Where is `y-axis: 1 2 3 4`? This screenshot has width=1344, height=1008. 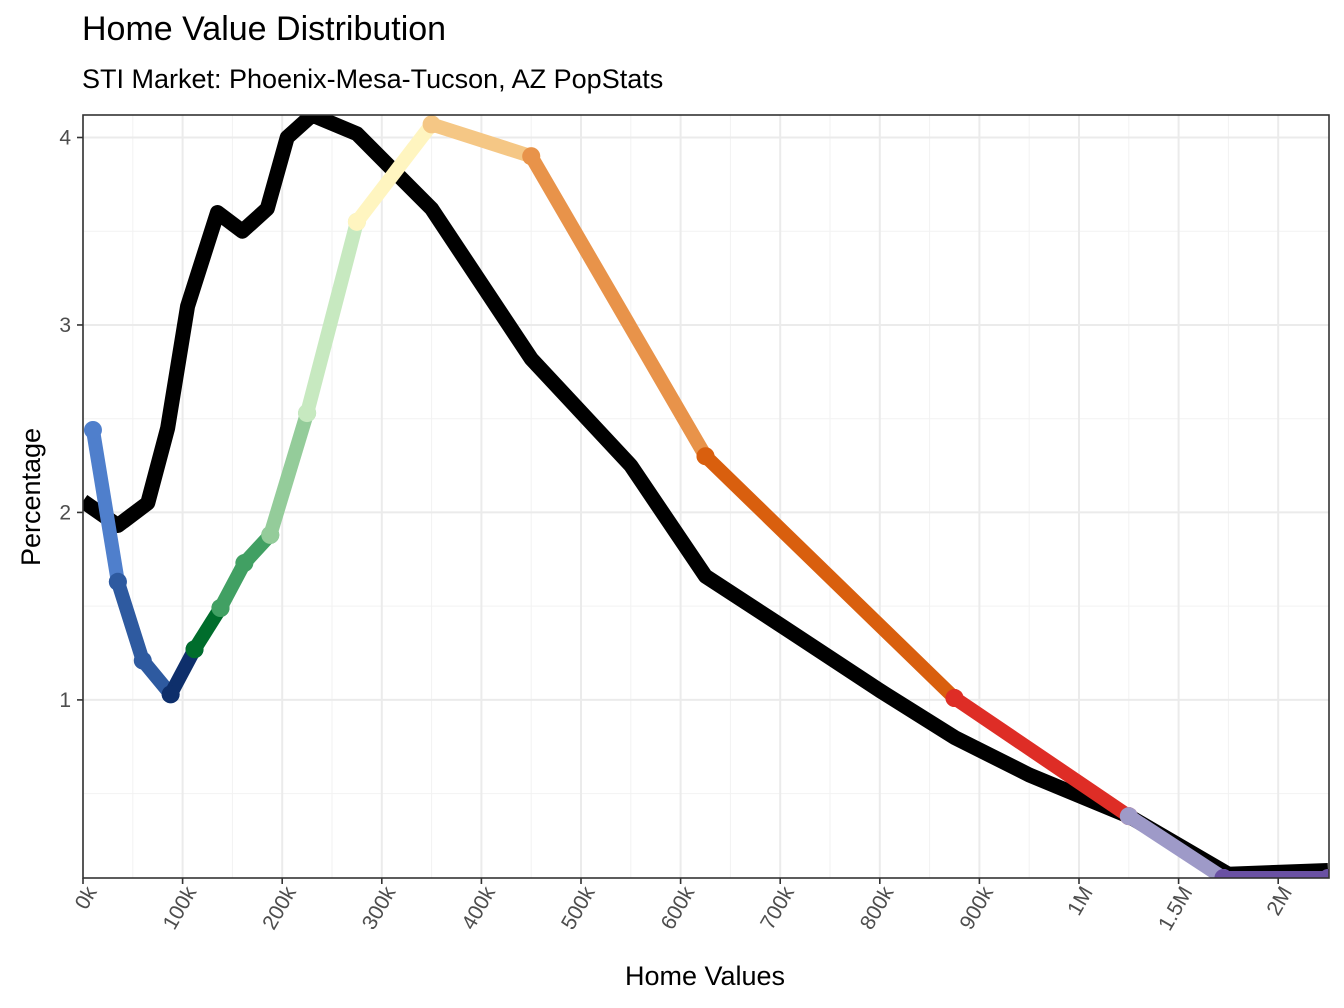
y-axis: 1 2 3 4 is located at coordinates (71, 419).